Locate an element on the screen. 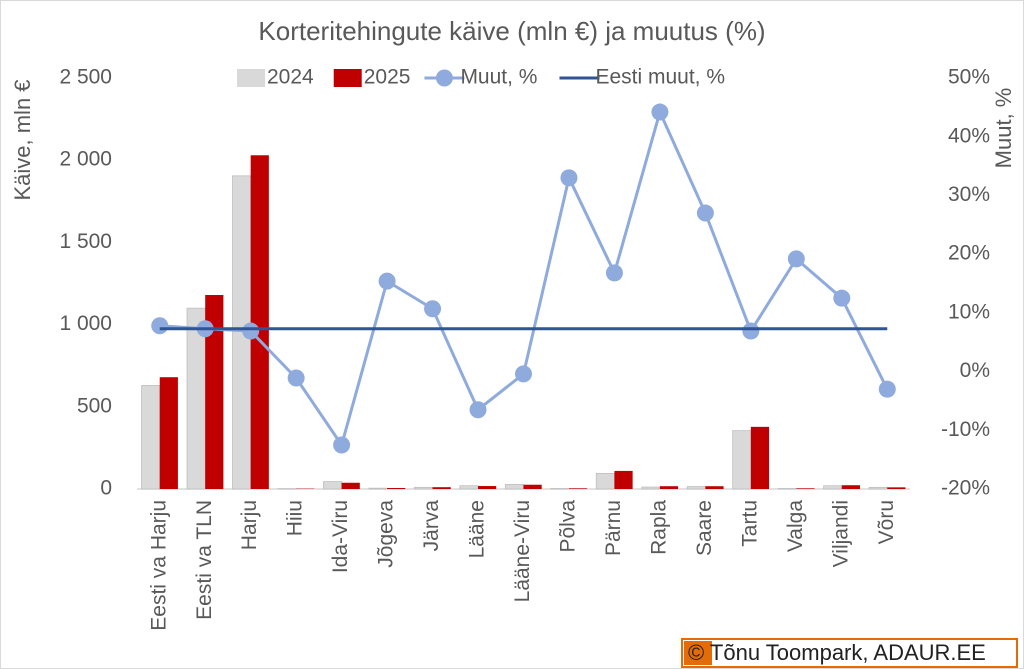 The width and height of the screenshot is (1024, 669). x-tick-label: Viljandi is located at coordinates (840, 533).